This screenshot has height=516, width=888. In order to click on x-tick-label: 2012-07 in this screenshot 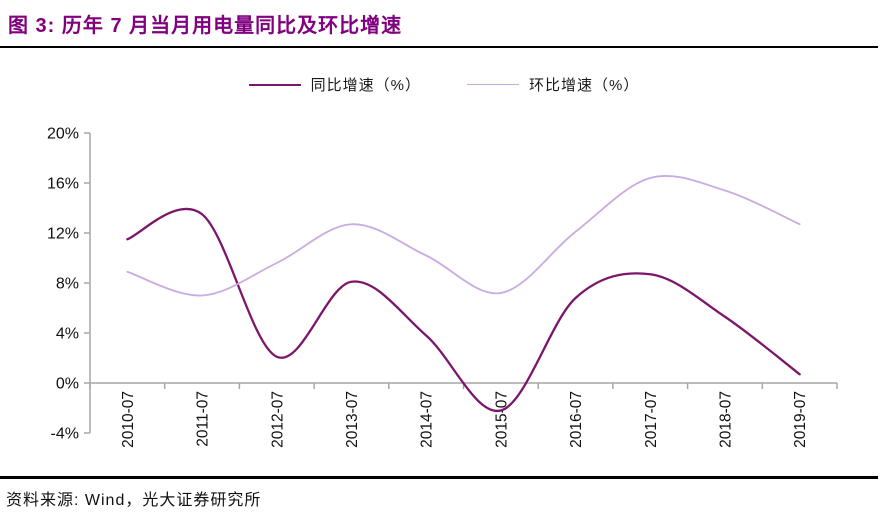, I will do `click(277, 419)`.